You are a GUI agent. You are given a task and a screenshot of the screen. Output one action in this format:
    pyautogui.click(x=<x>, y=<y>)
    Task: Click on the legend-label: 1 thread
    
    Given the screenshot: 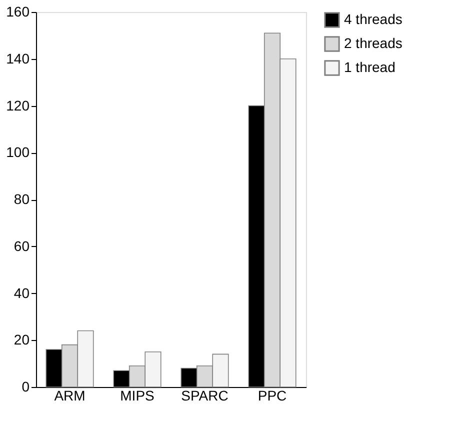 What is the action you would take?
    pyautogui.click(x=370, y=67)
    